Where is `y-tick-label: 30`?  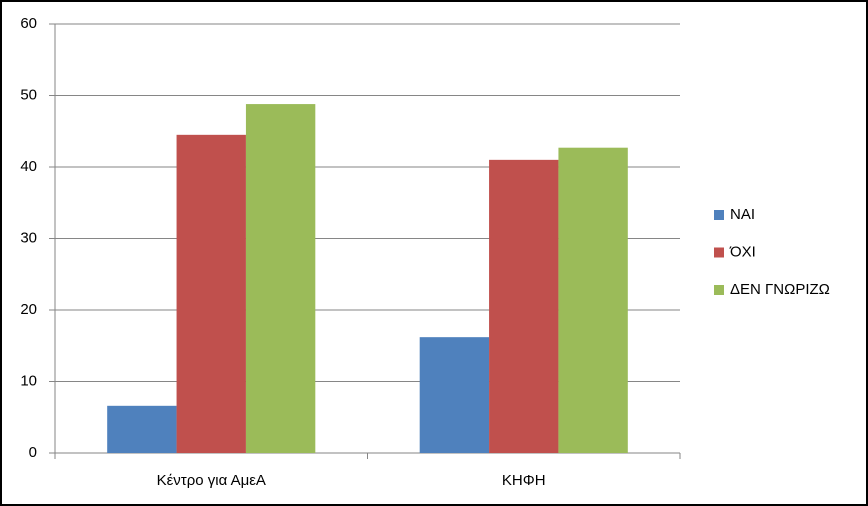 y-tick-label: 30 is located at coordinates (28, 237).